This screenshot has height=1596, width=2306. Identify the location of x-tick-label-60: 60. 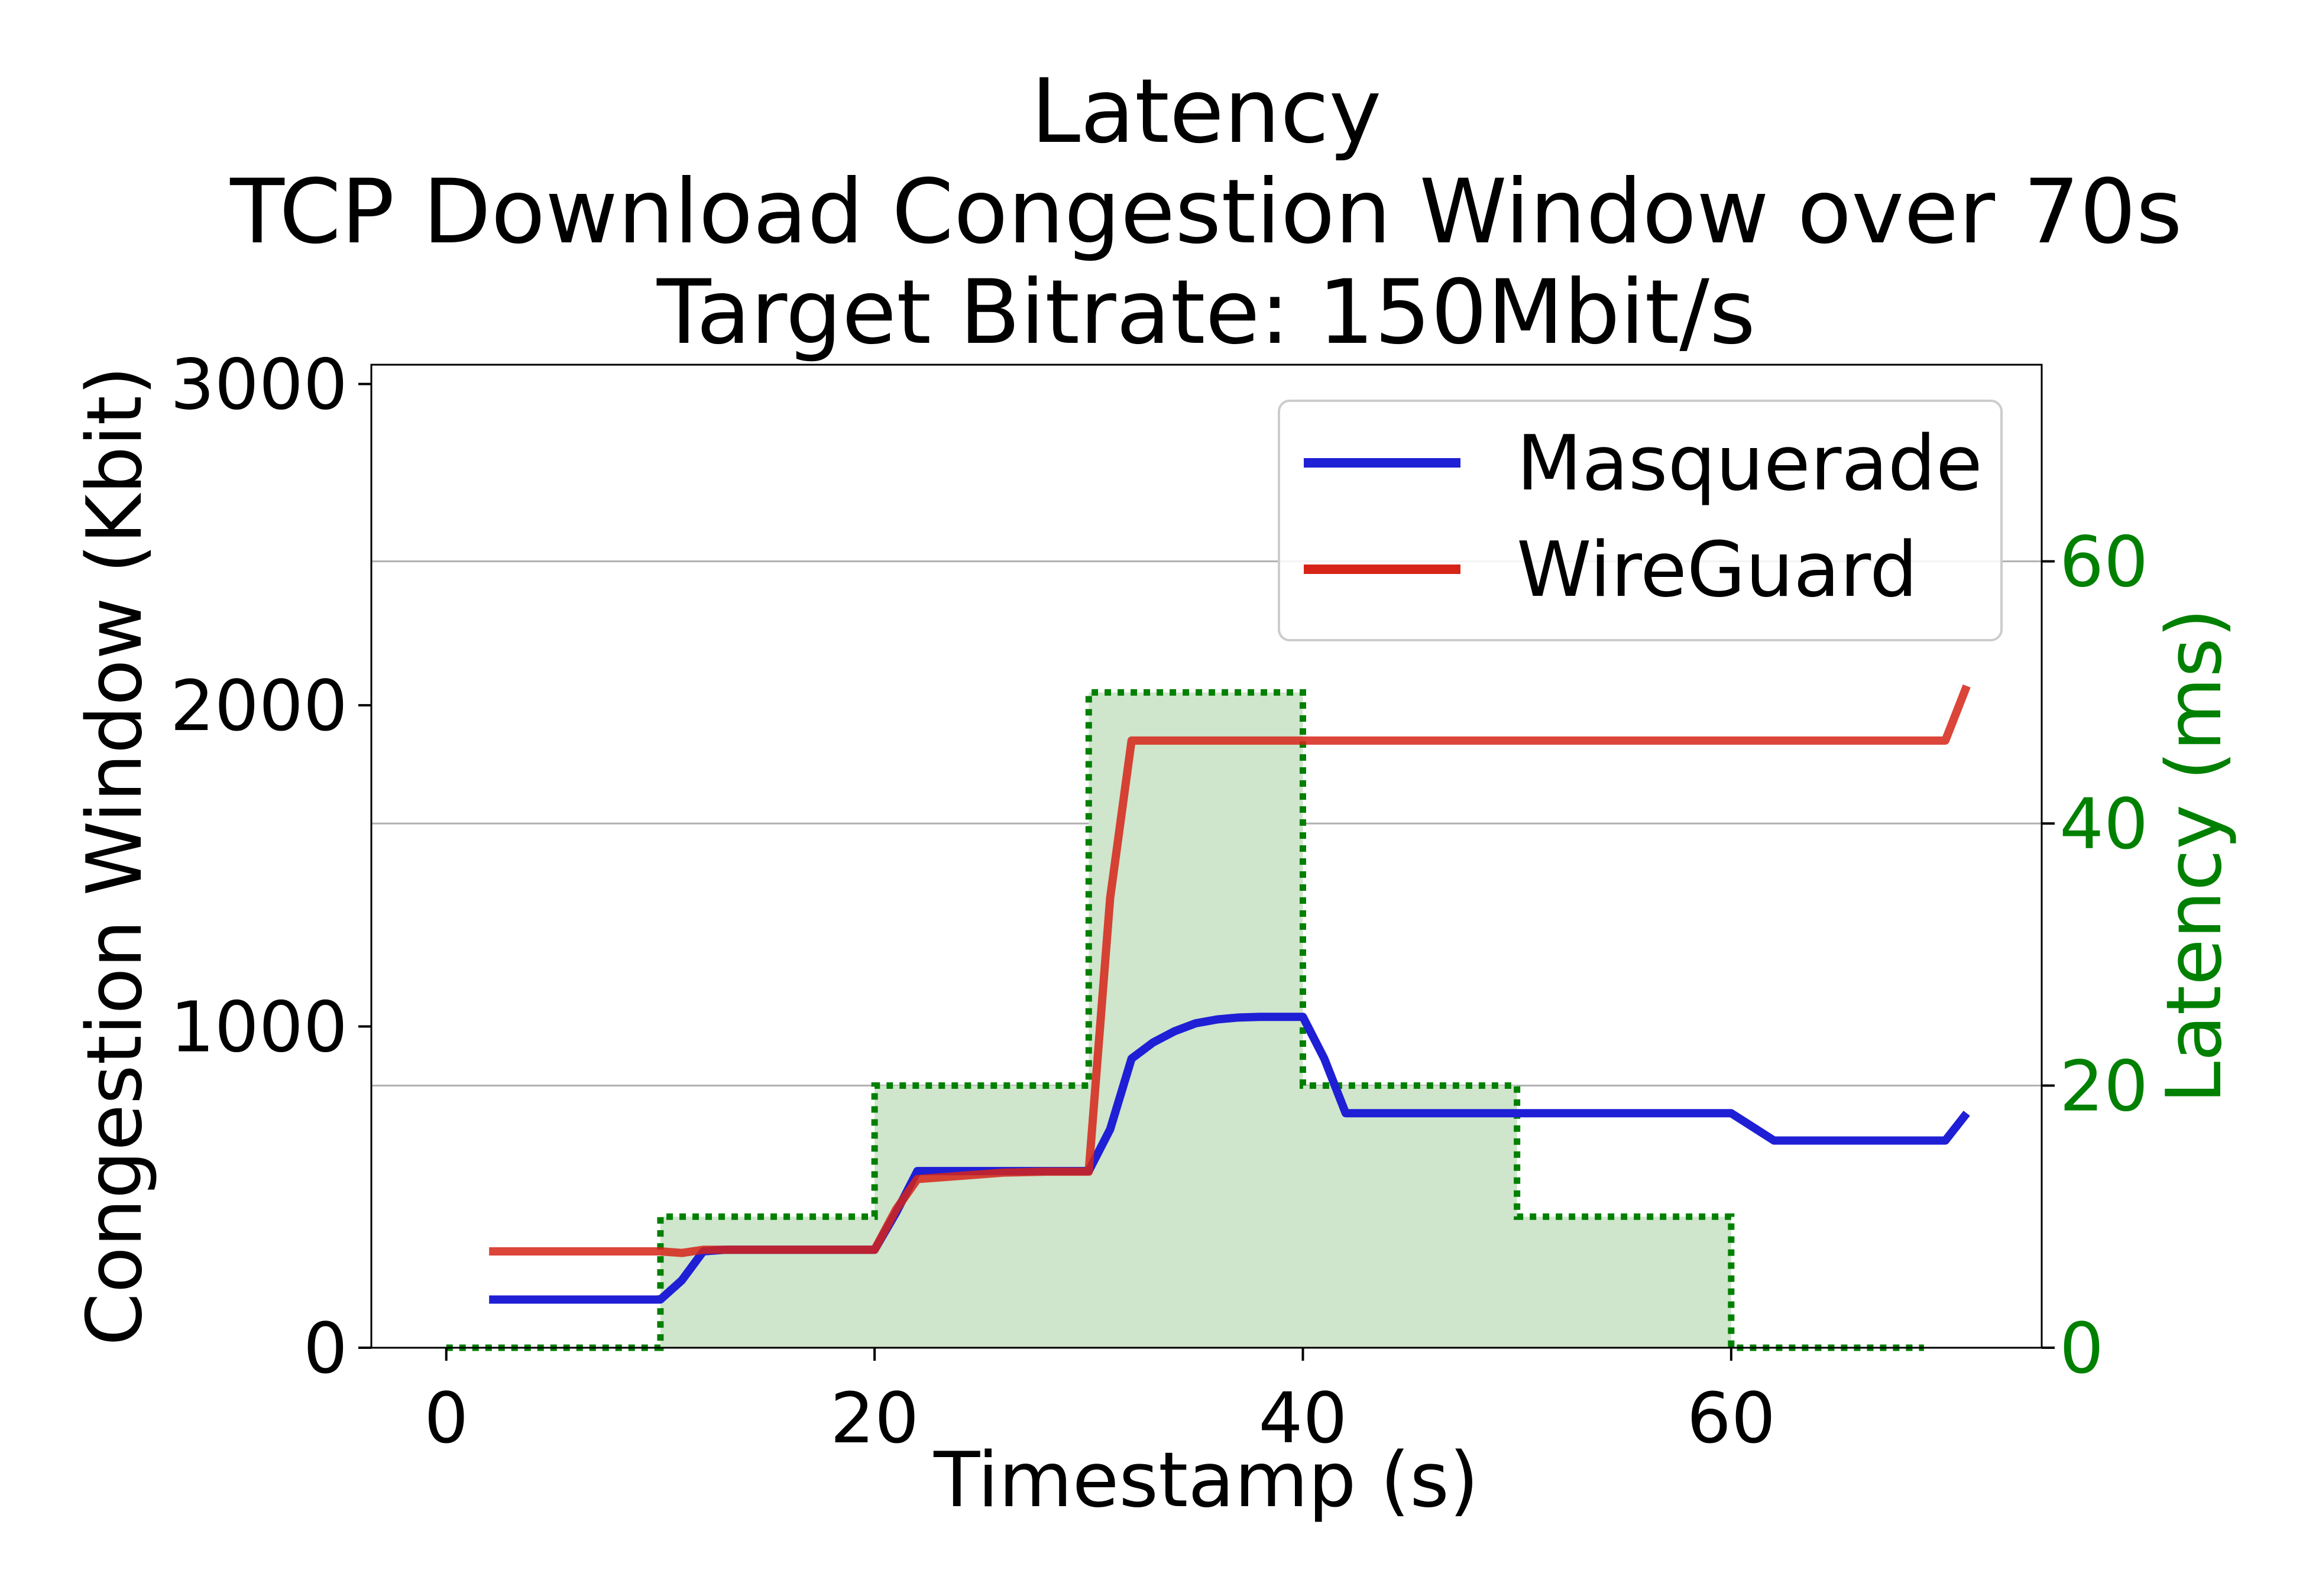
(1731, 1418).